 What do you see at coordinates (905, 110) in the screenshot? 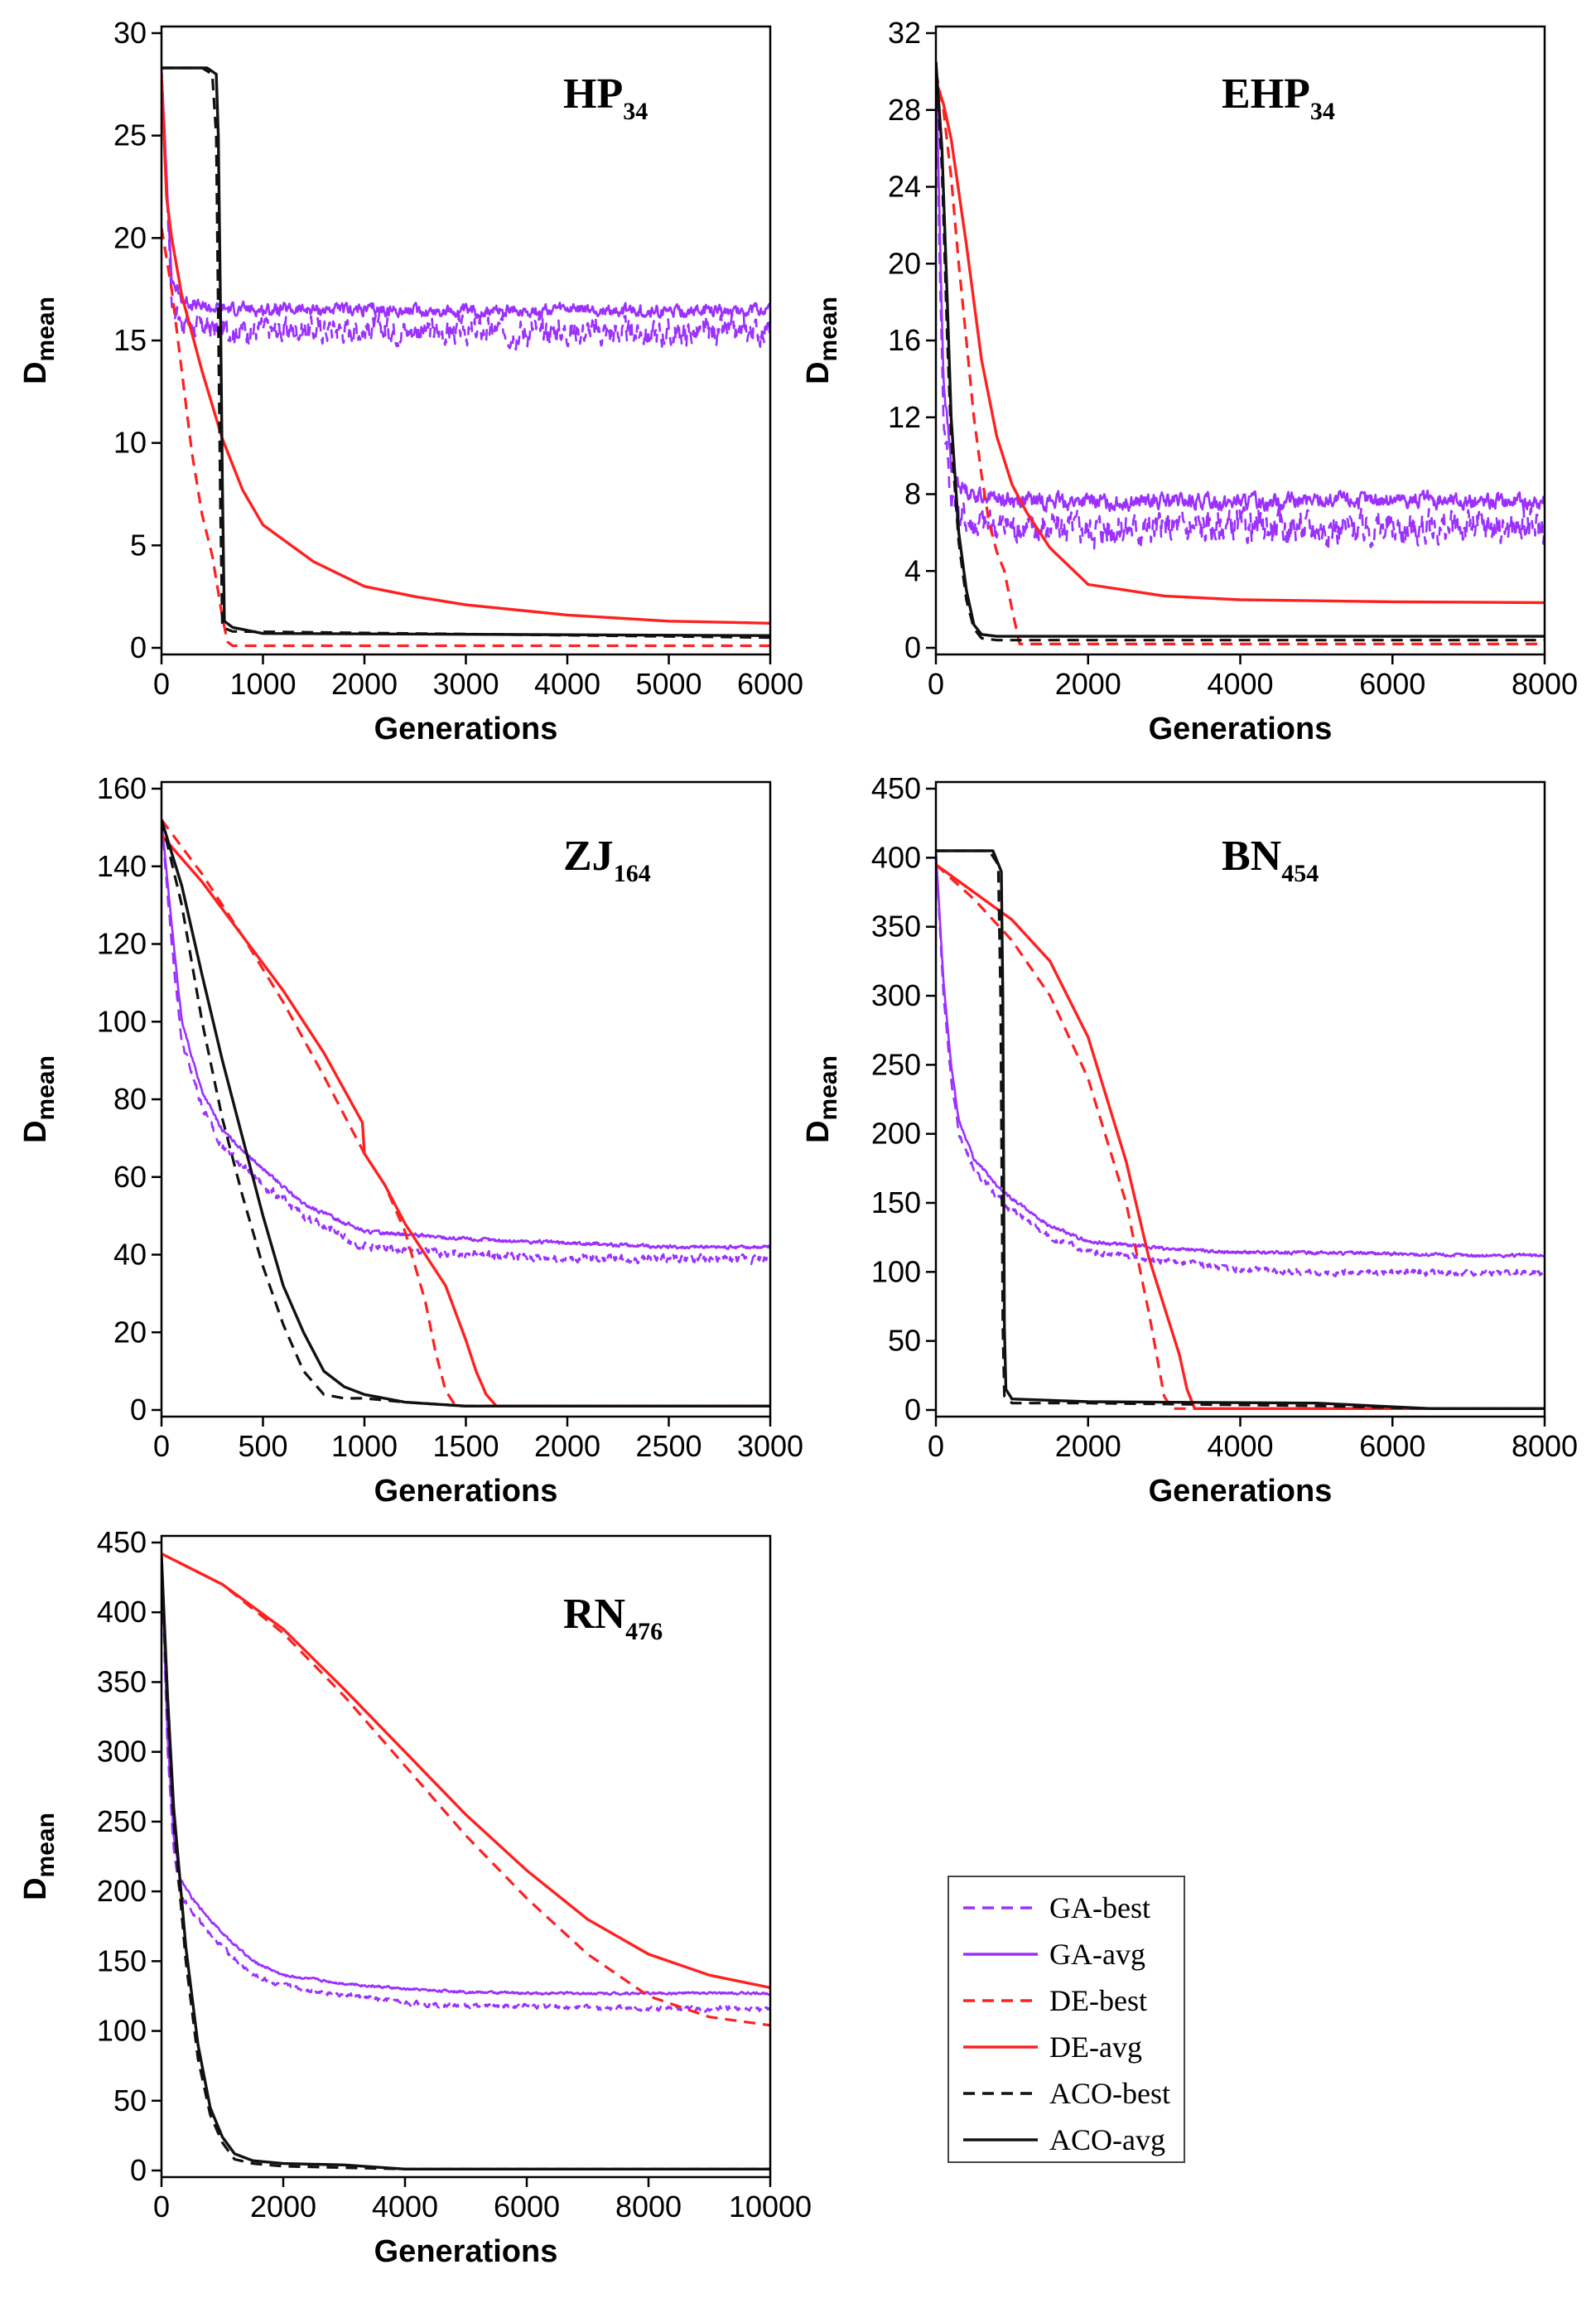
I see `y-tick-label: 28` at bounding box center [905, 110].